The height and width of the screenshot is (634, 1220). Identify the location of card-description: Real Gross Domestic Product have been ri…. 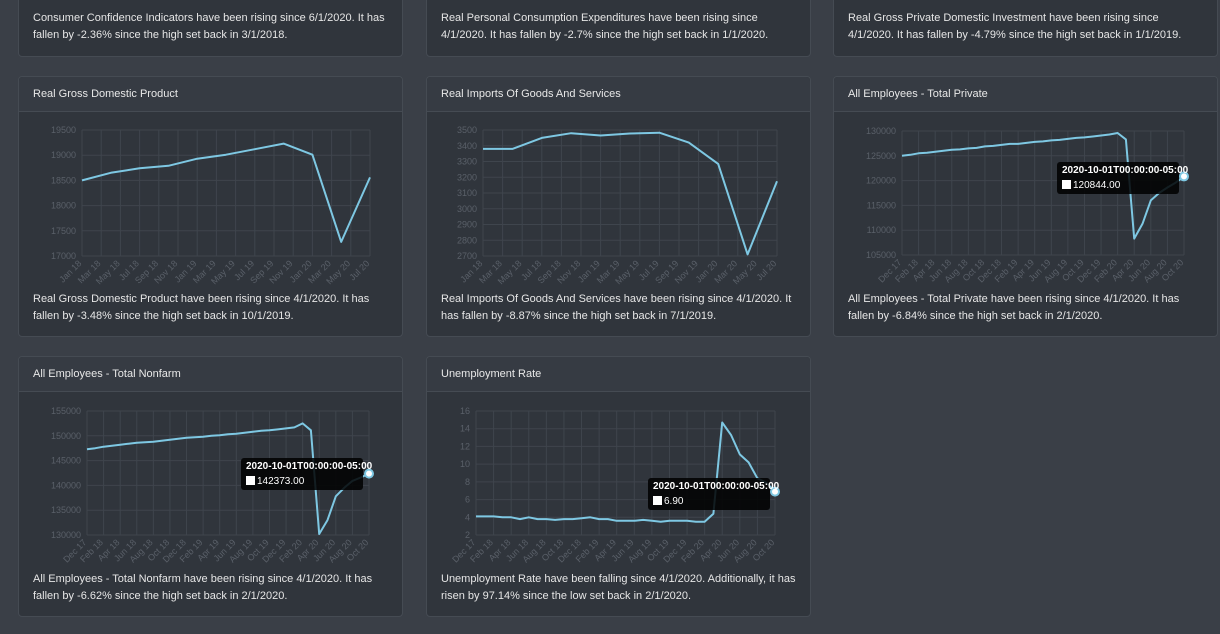
(201, 307).